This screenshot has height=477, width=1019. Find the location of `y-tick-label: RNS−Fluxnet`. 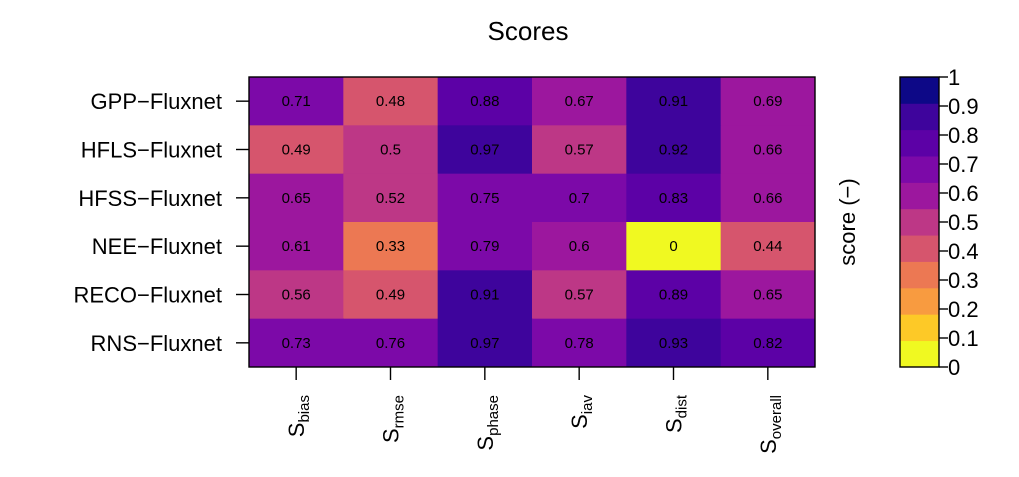

y-tick-label: RNS−Fluxnet is located at coordinates (156, 343).